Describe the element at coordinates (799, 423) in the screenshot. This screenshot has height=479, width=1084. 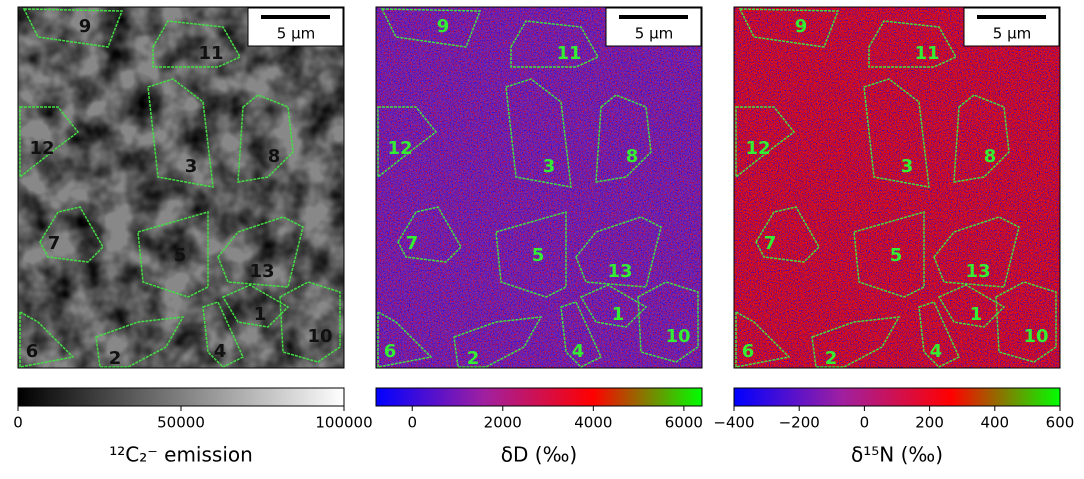
I see `colorbar-tick-label: −200` at that location.